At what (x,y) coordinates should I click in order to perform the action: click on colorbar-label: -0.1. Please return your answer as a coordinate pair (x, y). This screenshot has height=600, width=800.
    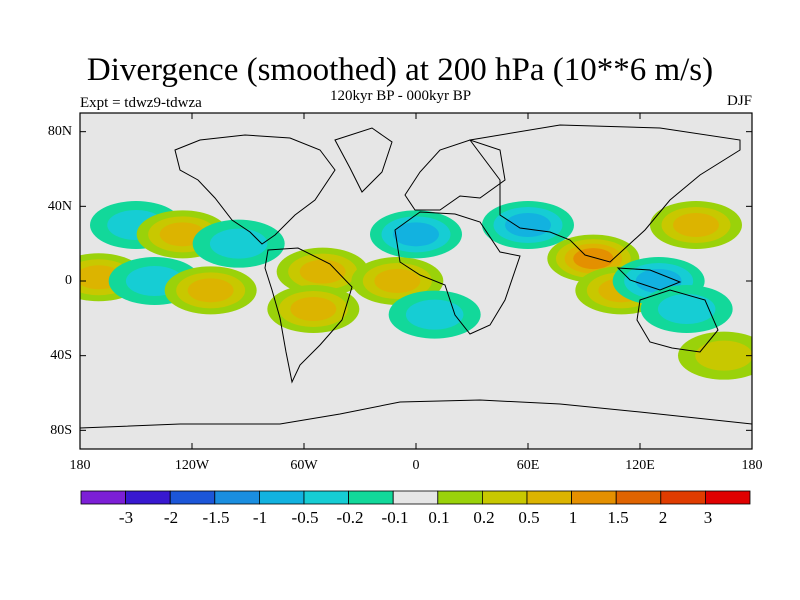
    Looking at the image, I should click on (395, 517).